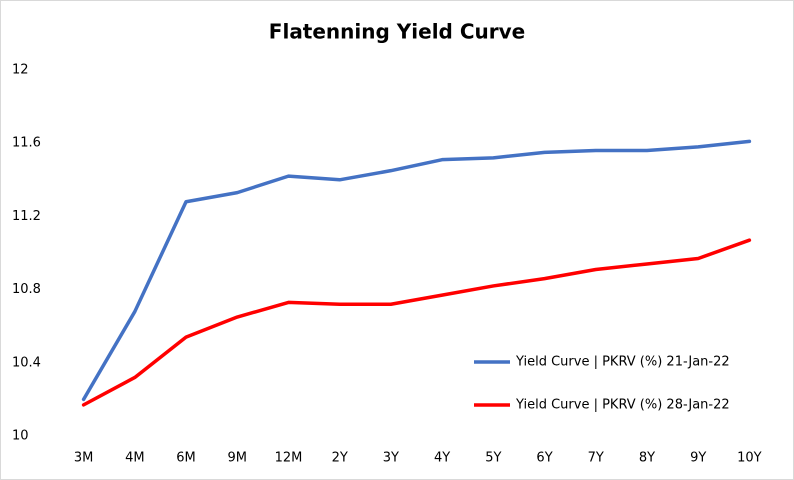 The image size is (794, 480). What do you see at coordinates (442, 458) in the screenshot?
I see `x-tick-label: 4Y` at bounding box center [442, 458].